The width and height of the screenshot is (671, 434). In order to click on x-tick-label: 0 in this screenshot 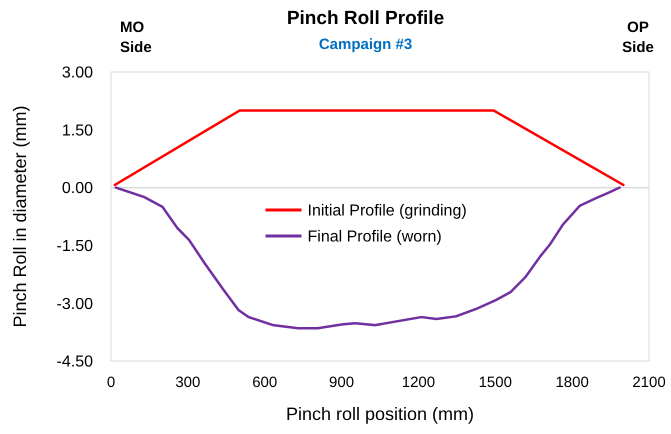, I will do `click(111, 382)`.